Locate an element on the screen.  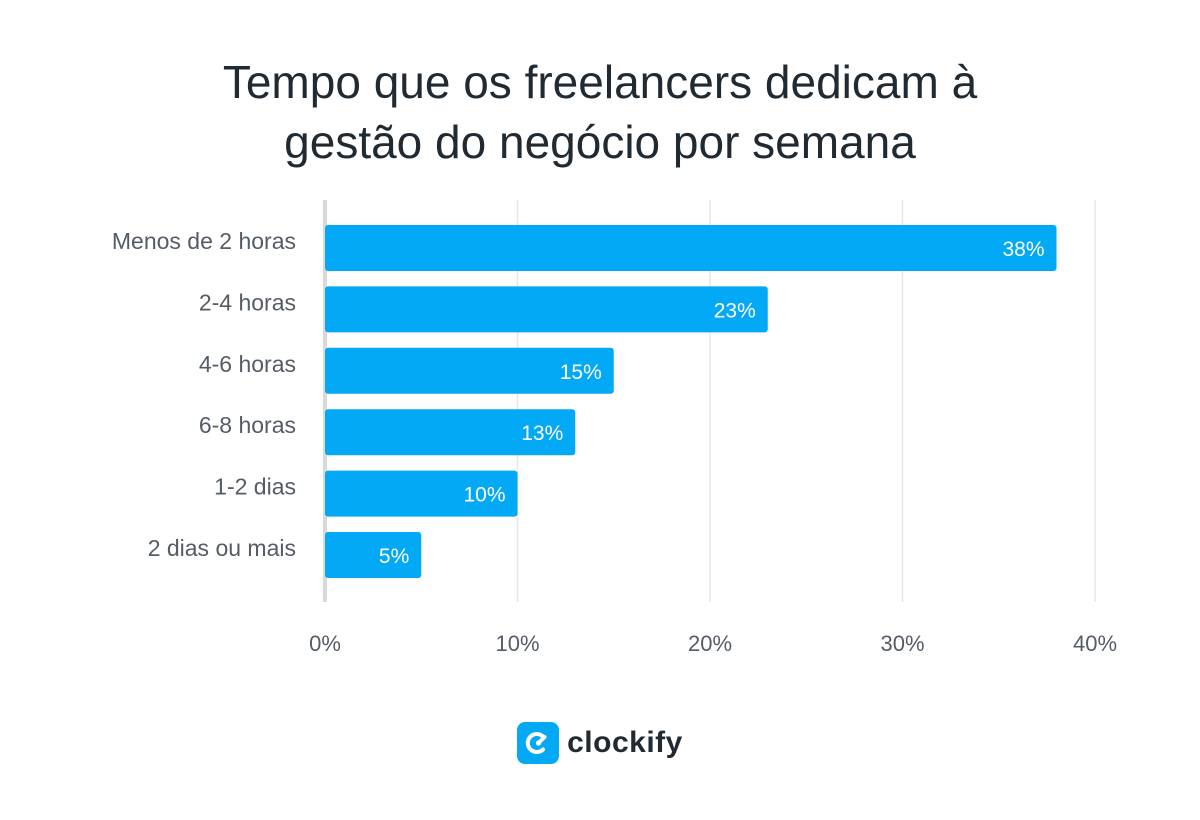
category-label: 4-6 horas is located at coordinates (247, 364).